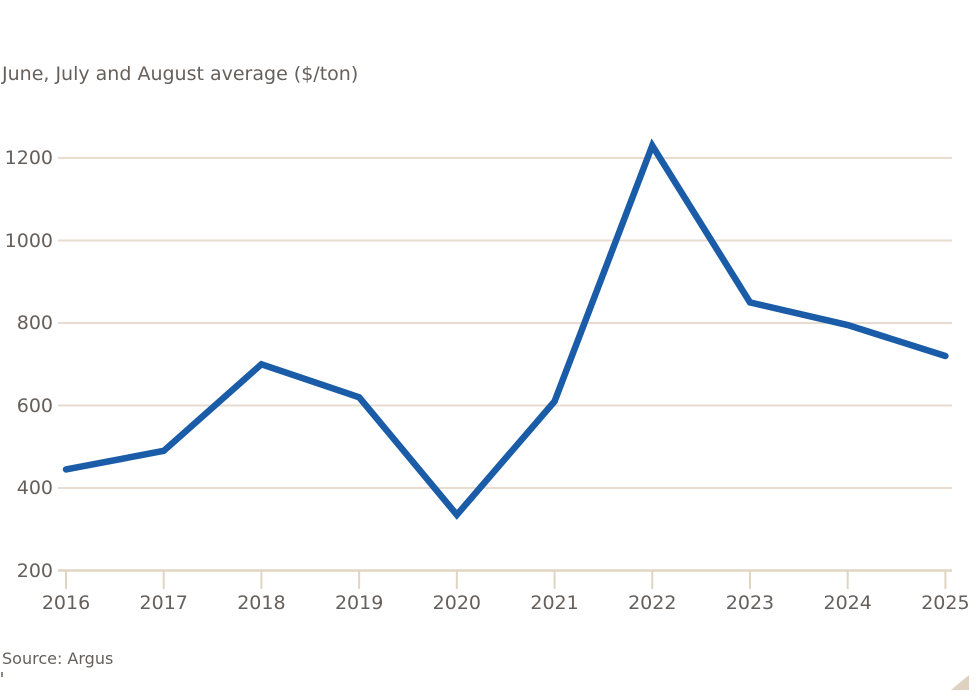 The height and width of the screenshot is (700, 979). I want to click on x-axis-tick-label: 2022, so click(652, 603).